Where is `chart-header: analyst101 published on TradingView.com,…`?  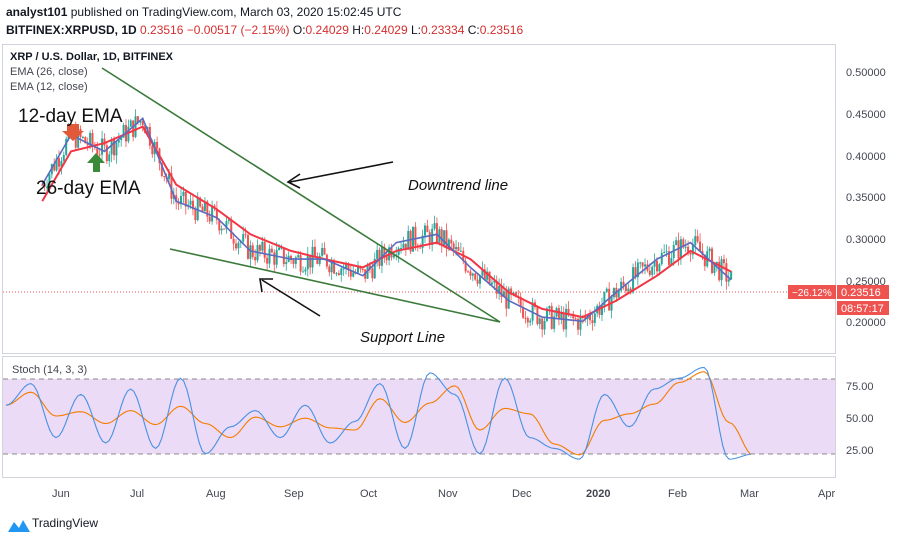
chart-header: analyst101 published on TradingView.com,… is located at coordinates (450, 21).